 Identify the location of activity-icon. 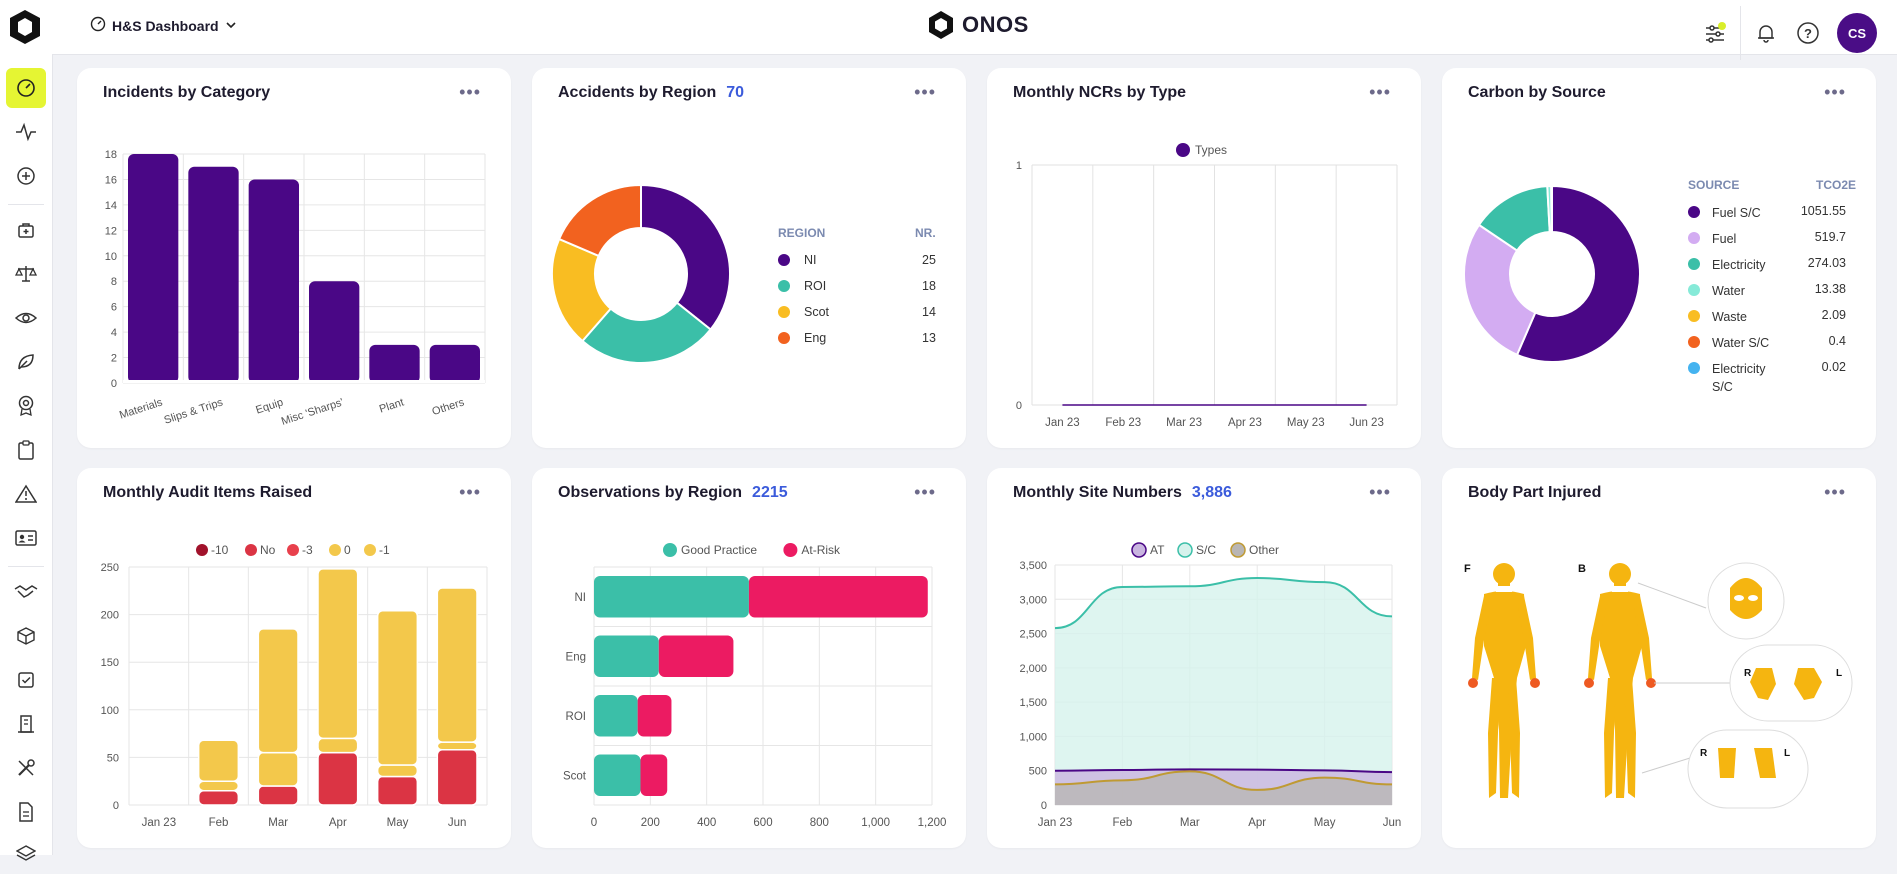
(26, 132).